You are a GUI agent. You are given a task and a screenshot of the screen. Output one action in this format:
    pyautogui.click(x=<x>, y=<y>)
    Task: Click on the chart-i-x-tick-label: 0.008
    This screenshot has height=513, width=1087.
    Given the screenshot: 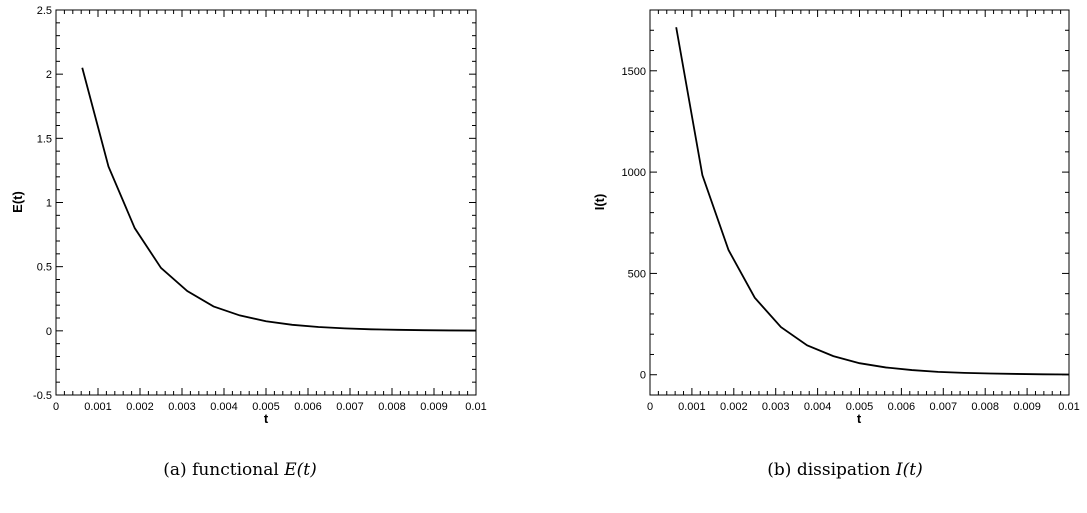 What is the action you would take?
    pyautogui.click(x=985, y=407)
    